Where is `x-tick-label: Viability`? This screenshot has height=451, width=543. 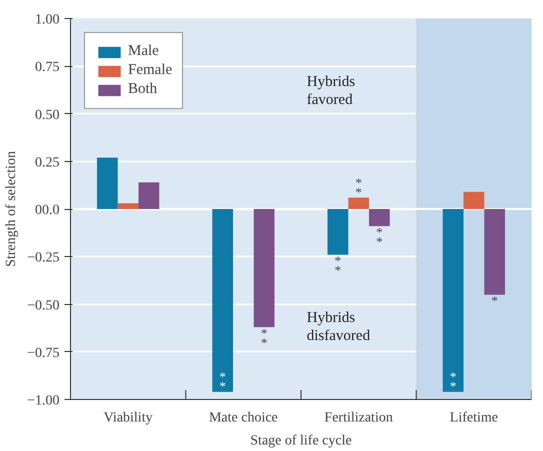 x-tick-label: Viability is located at coordinates (128, 418).